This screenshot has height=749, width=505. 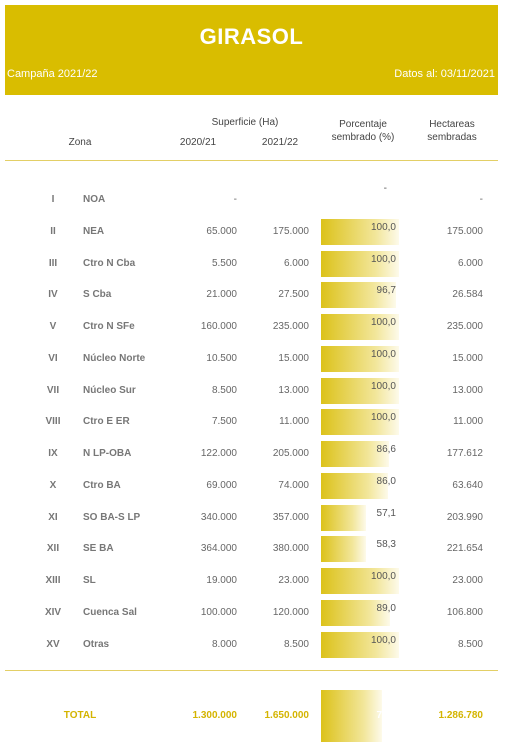 What do you see at coordinates (224, 422) in the screenshot?
I see `surface-2020: 7.500` at bounding box center [224, 422].